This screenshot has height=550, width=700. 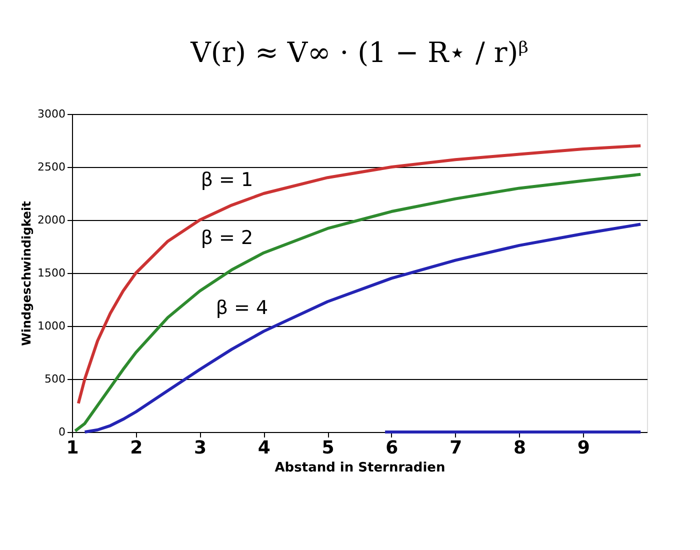 What do you see at coordinates (62, 432) in the screenshot?
I see `y-tick-label: 0` at bounding box center [62, 432].